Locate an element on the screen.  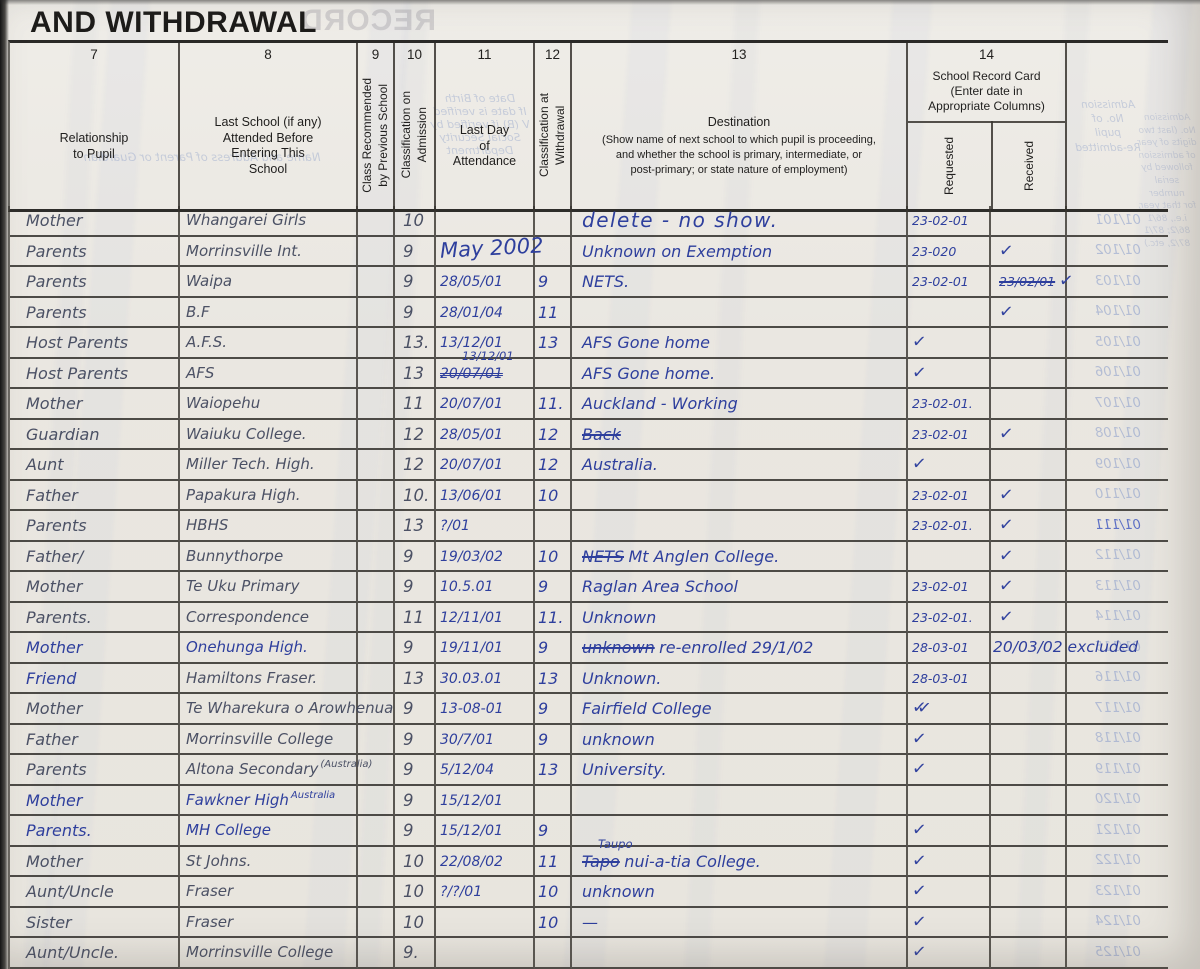
cell-ghost-admission-number: 01/102 is located at coordinates (1117, 252).